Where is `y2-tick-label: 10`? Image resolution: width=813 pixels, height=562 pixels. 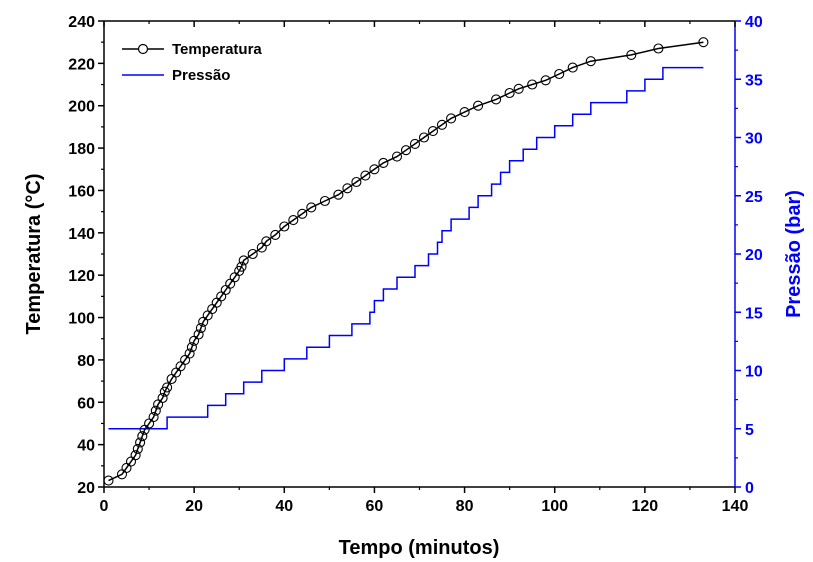
y2-tick-label: 10 is located at coordinates (754, 372).